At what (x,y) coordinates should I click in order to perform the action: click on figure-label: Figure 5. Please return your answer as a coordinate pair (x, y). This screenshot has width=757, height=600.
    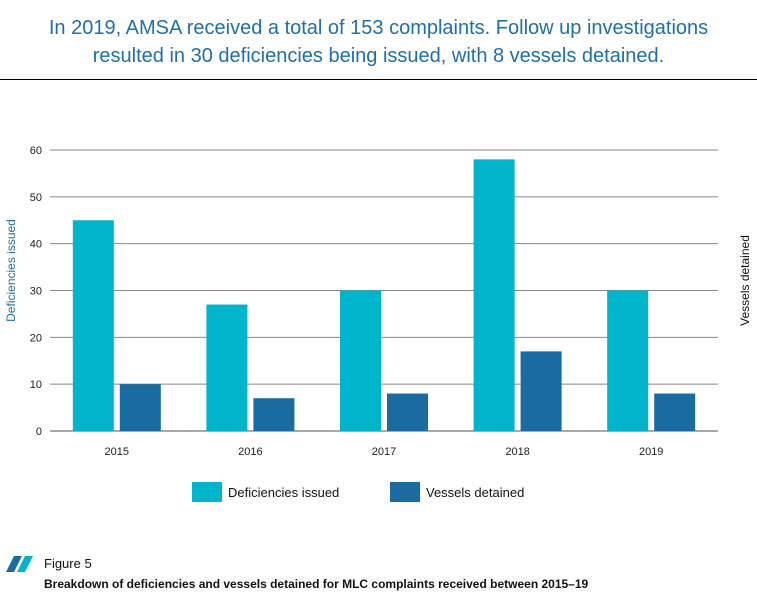
    Looking at the image, I should click on (68, 563).